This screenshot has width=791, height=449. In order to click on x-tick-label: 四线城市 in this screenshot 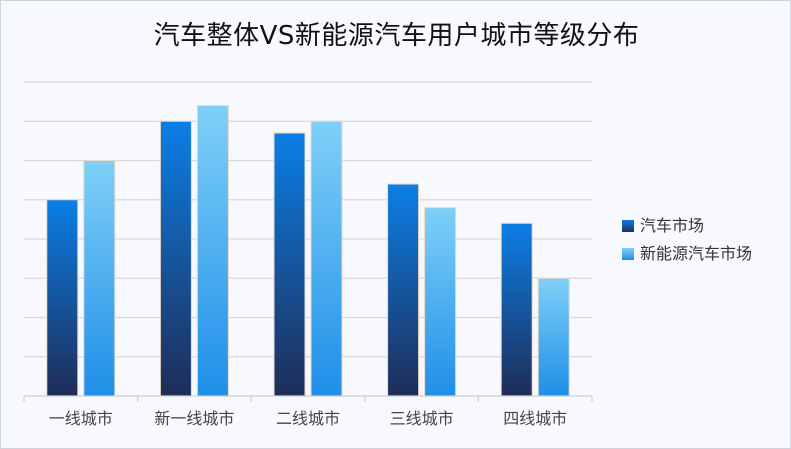, I will do `click(535, 418)`.